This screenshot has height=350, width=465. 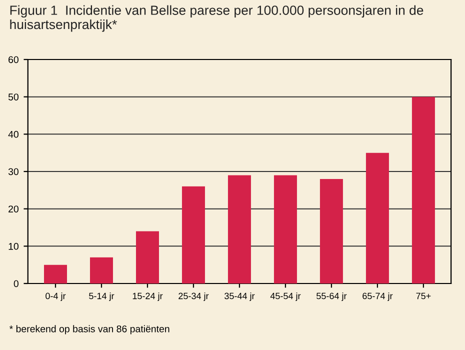 What do you see at coordinates (56, 296) in the screenshot?
I see `x-tick-label: 0-4 jr` at bounding box center [56, 296].